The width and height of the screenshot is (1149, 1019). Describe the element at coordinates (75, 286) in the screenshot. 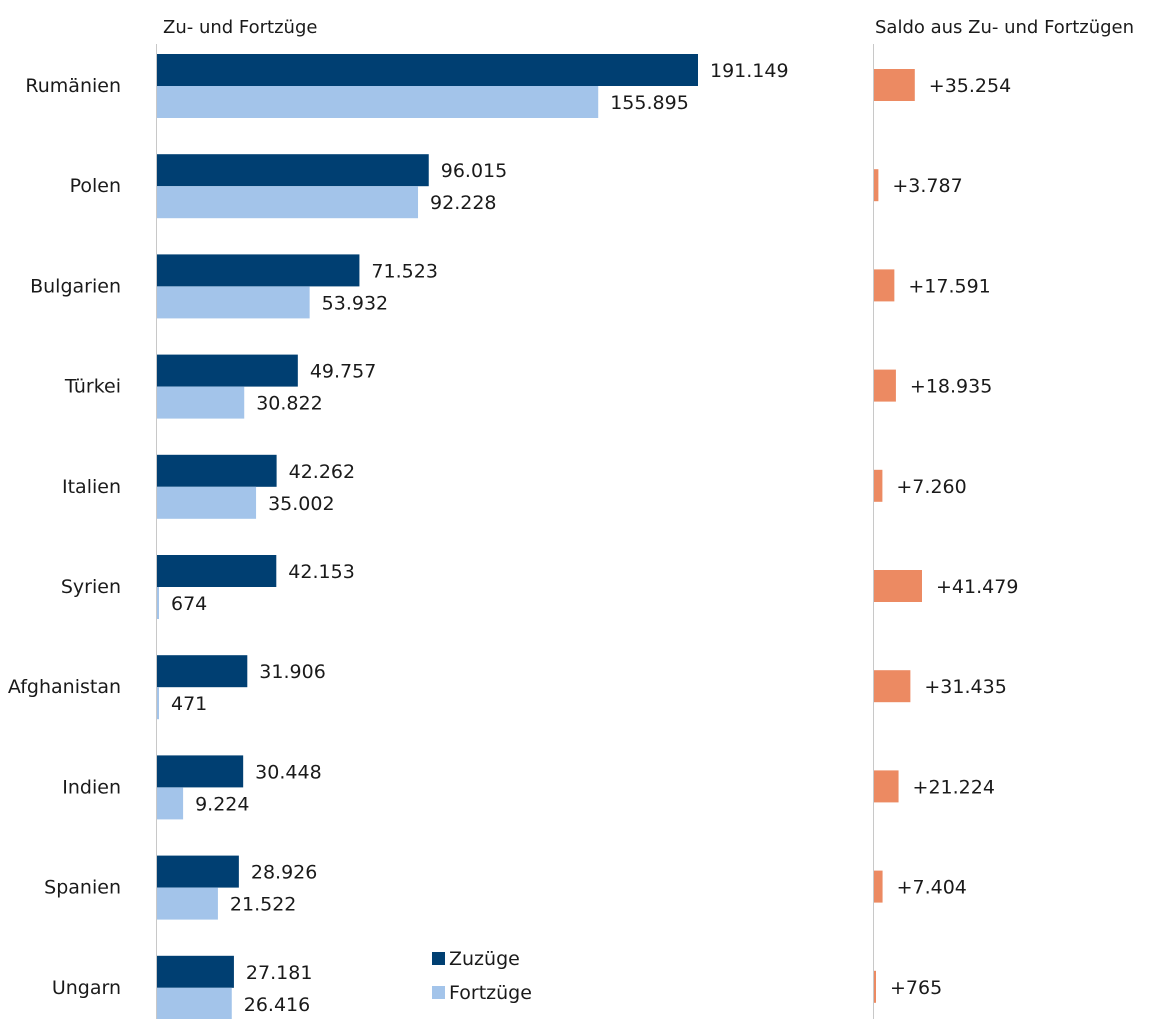

I see `category-label-bulgarien: Bulgarien` at that location.